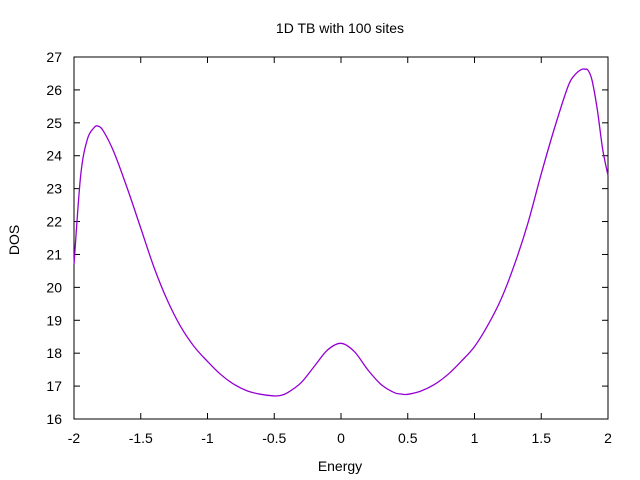  I want to click on x-tick-label: 0, so click(341, 438).